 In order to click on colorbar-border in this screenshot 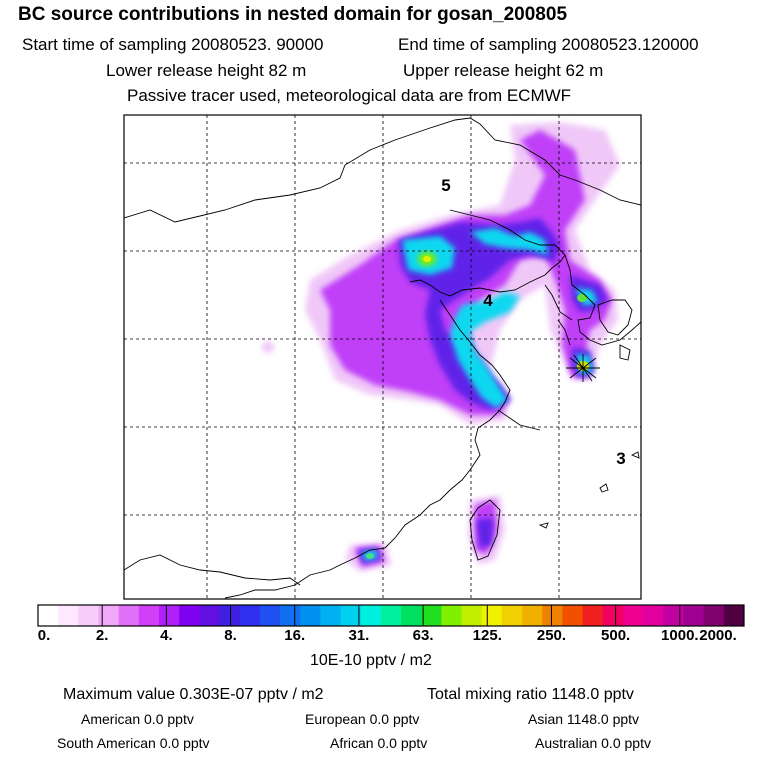, I will do `click(391, 615)`.